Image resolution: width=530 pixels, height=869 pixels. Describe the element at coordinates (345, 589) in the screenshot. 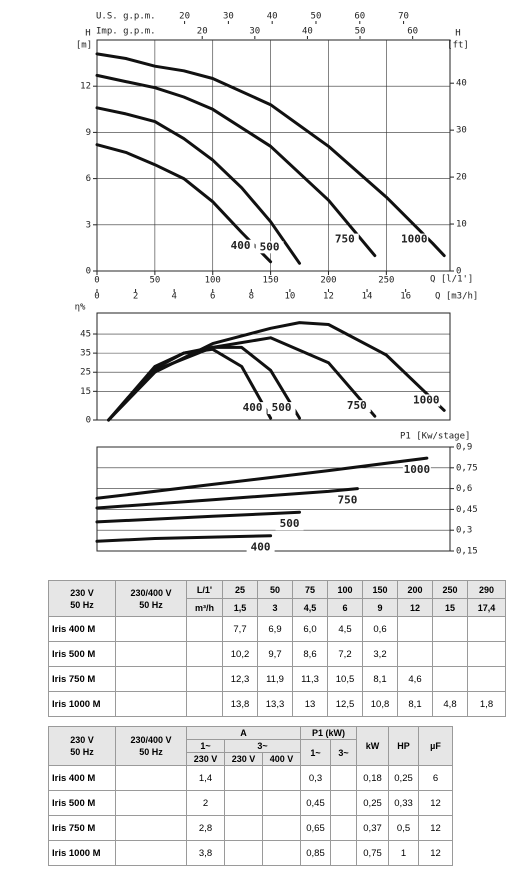

I see `header-cell: 100` at that location.